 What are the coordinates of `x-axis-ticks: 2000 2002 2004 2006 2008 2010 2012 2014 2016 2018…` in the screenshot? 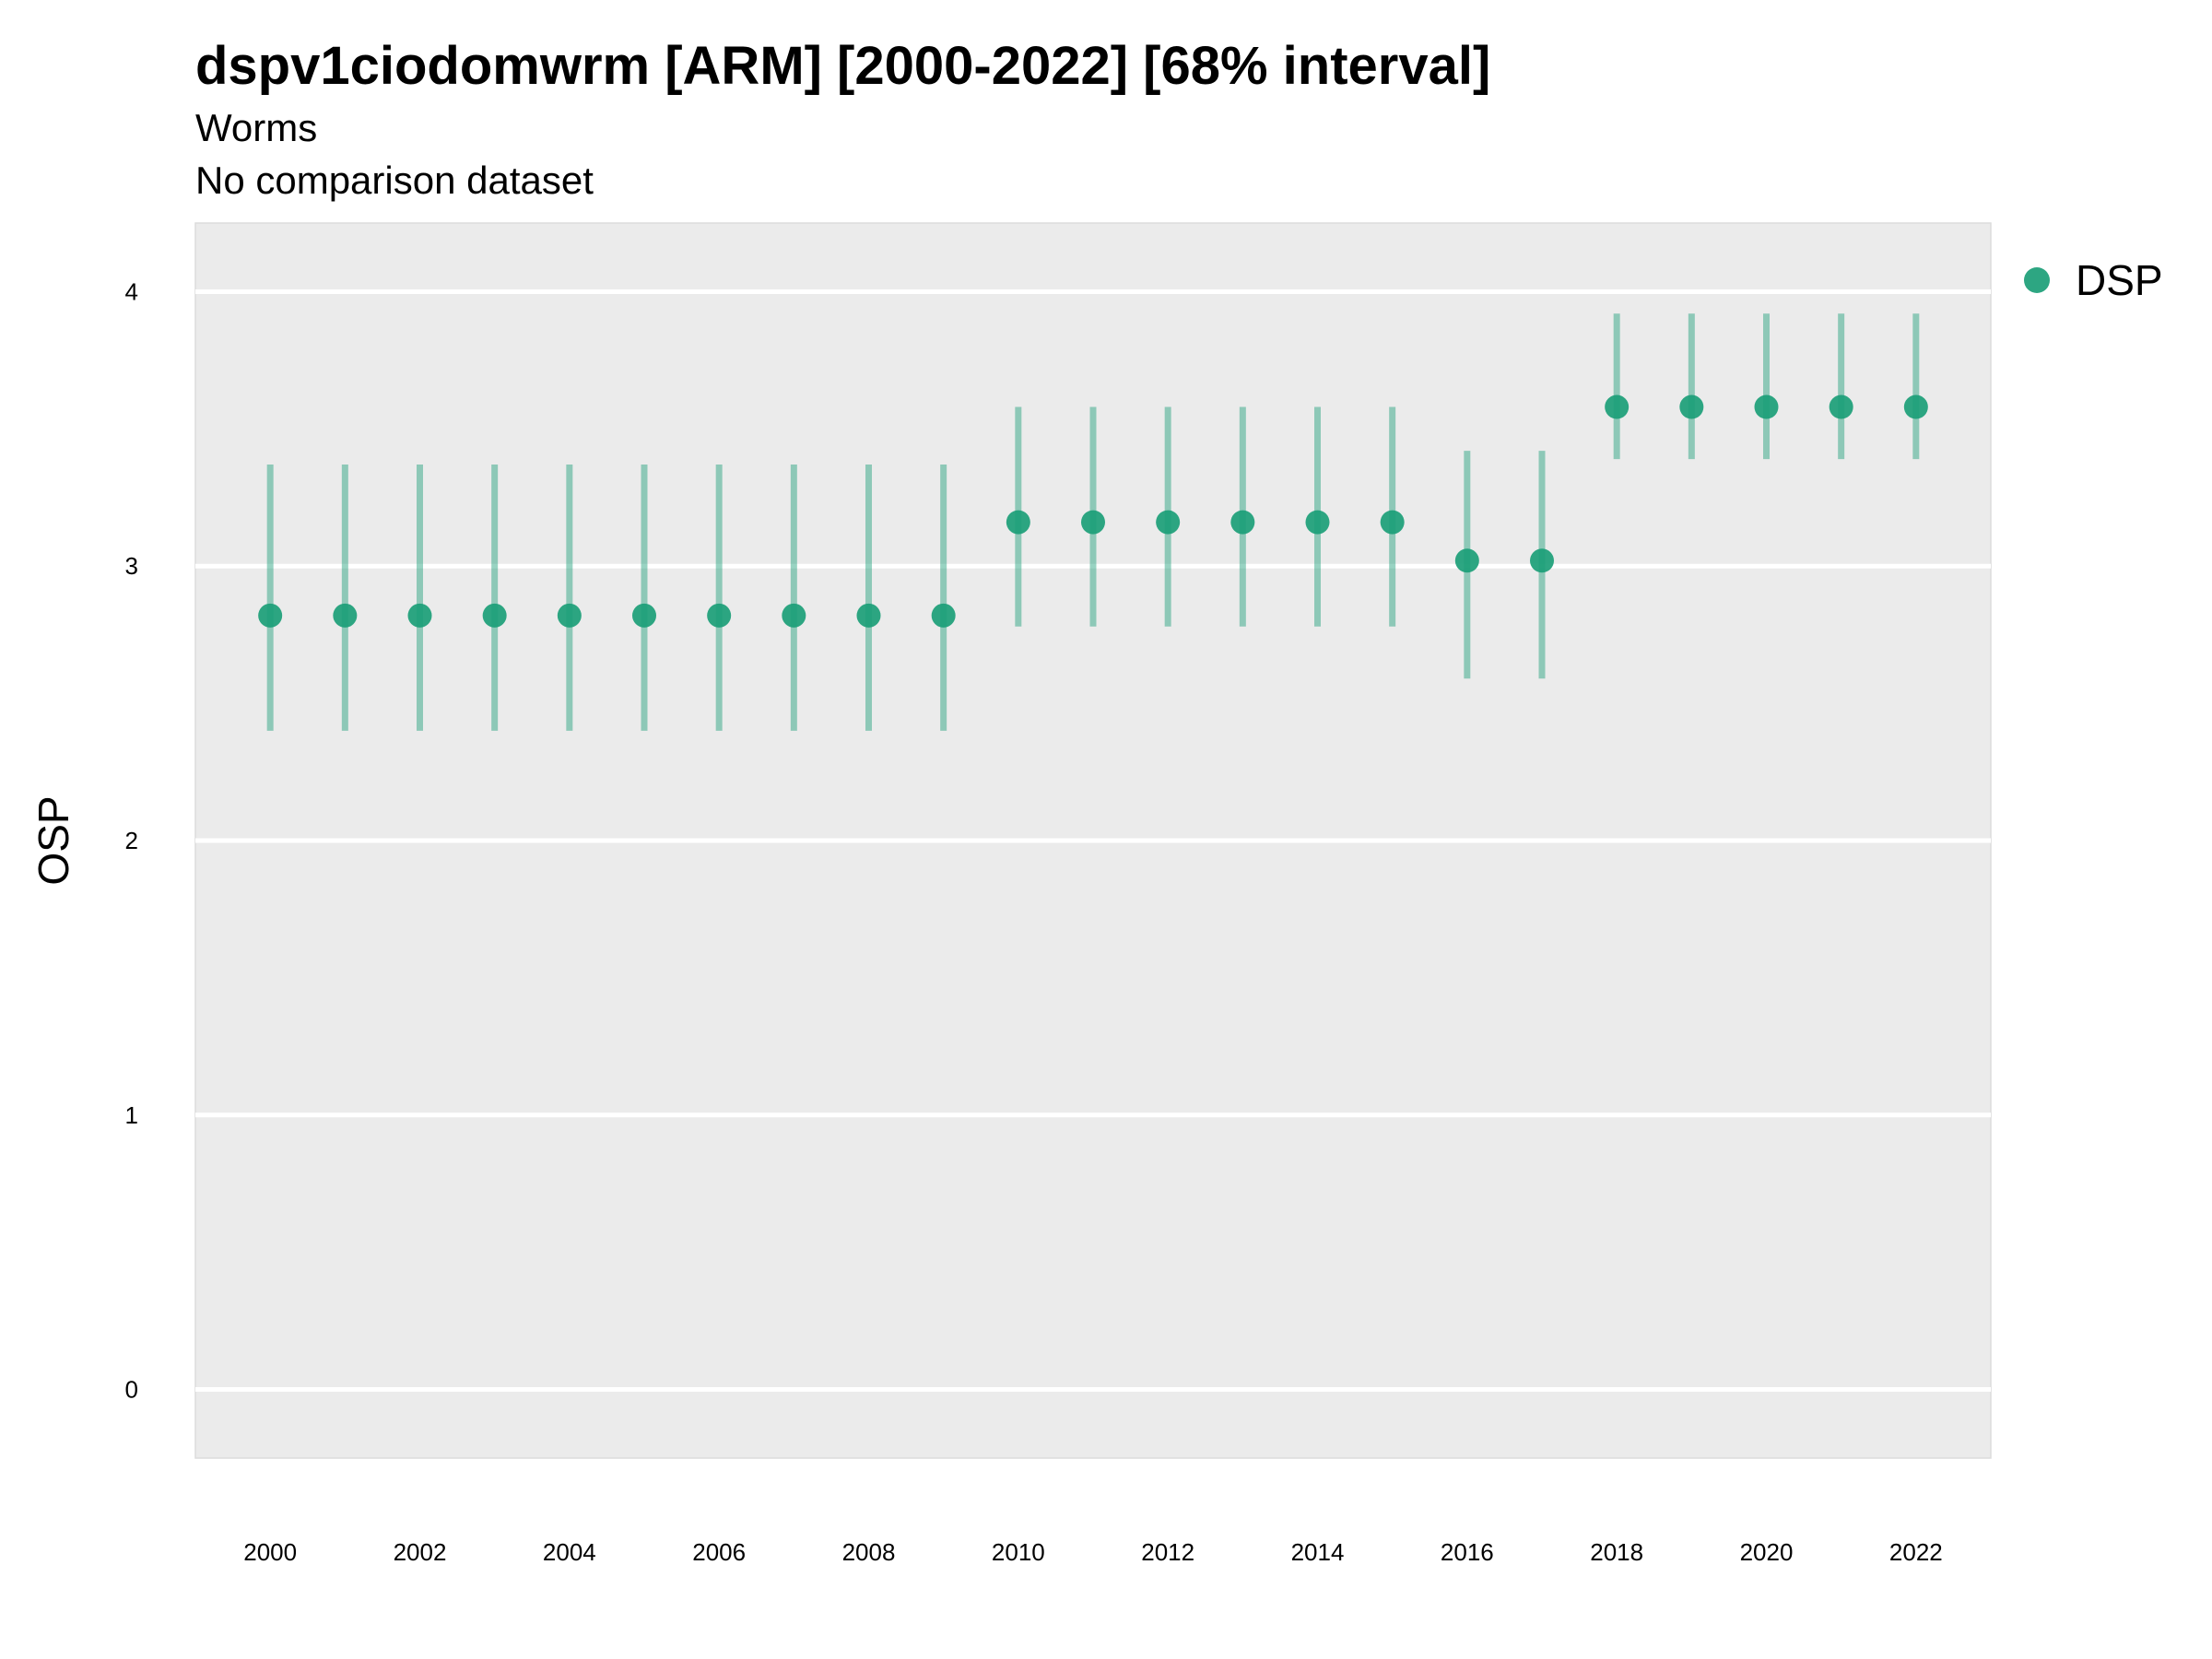 It's located at (1093, 1552).